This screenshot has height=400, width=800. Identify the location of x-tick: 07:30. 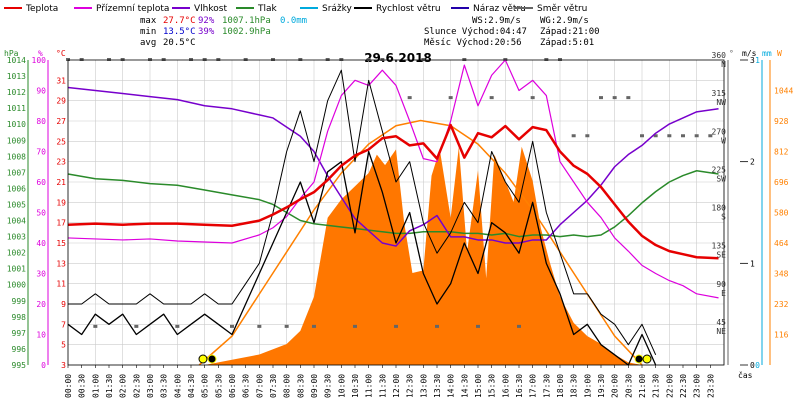
(273, 386).